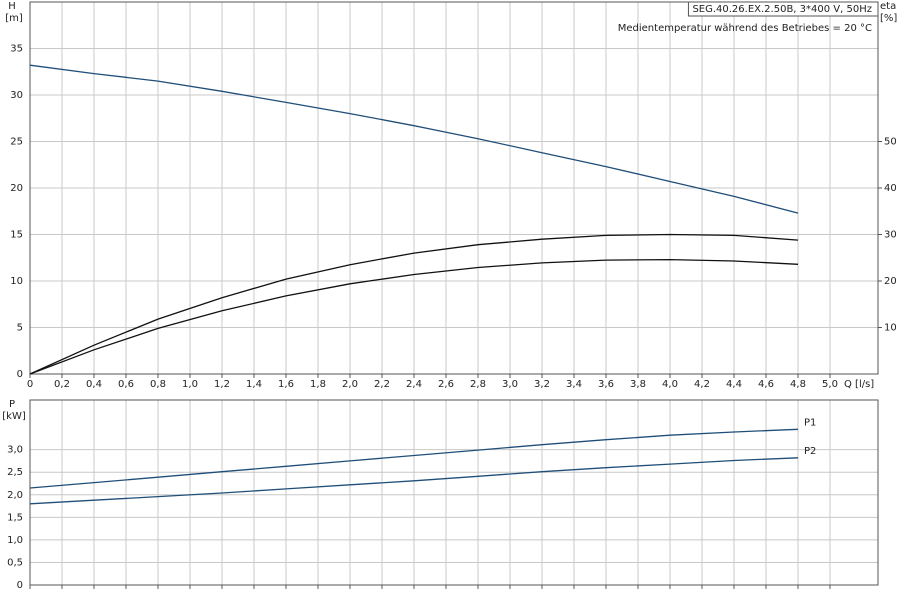 The width and height of the screenshot is (900, 600). Describe the element at coordinates (702, 384) in the screenshot. I see `x-tick-label: 4,2` at that location.